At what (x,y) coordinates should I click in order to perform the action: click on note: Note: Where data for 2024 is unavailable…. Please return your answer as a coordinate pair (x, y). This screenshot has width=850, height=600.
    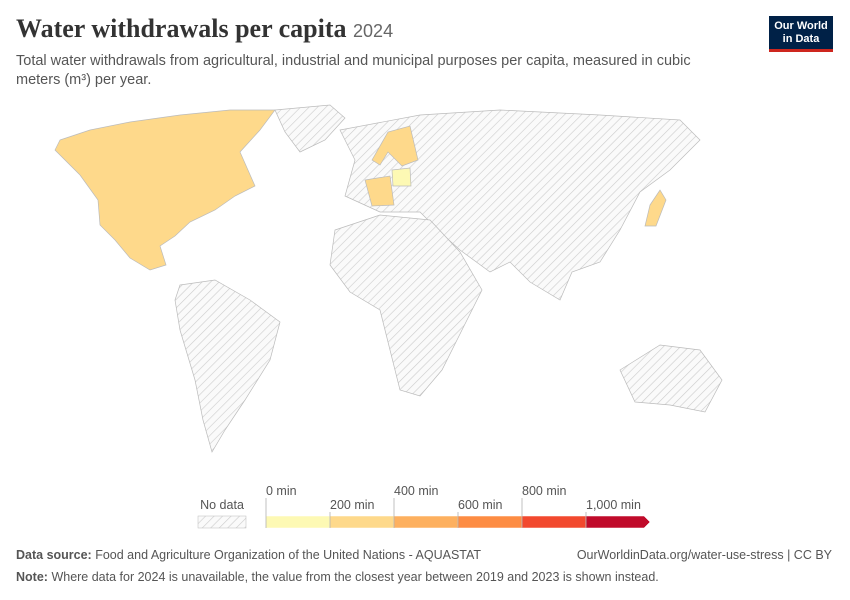
    Looking at the image, I should click on (337, 577).